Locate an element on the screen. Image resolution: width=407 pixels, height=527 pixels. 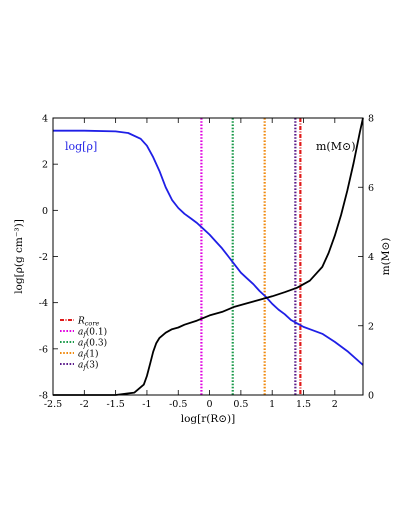
y-right-tick-label: 8 is located at coordinates (371, 119).